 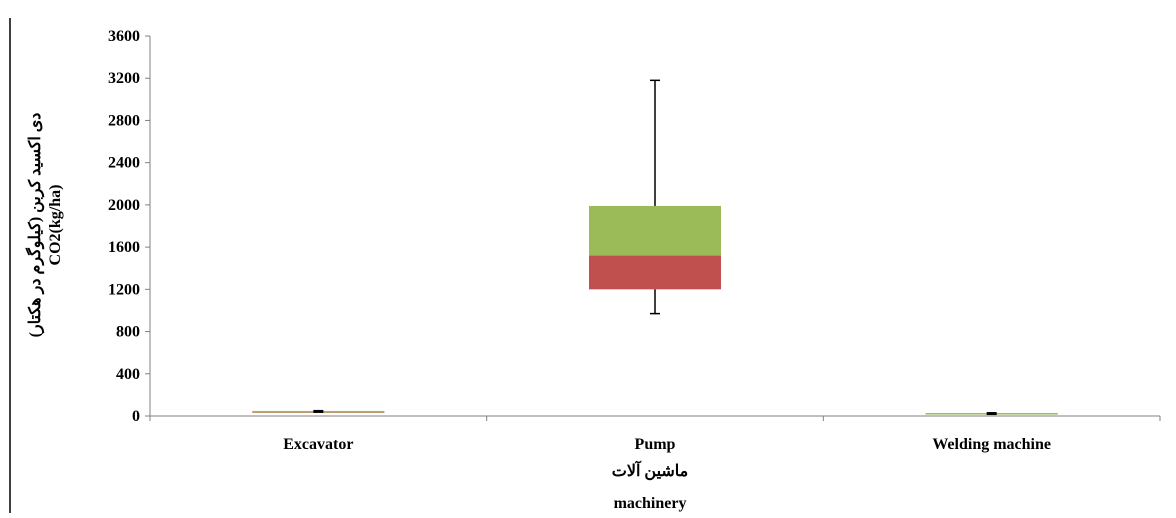 What do you see at coordinates (318, 444) in the screenshot?
I see `x-tick-label: Excavator` at bounding box center [318, 444].